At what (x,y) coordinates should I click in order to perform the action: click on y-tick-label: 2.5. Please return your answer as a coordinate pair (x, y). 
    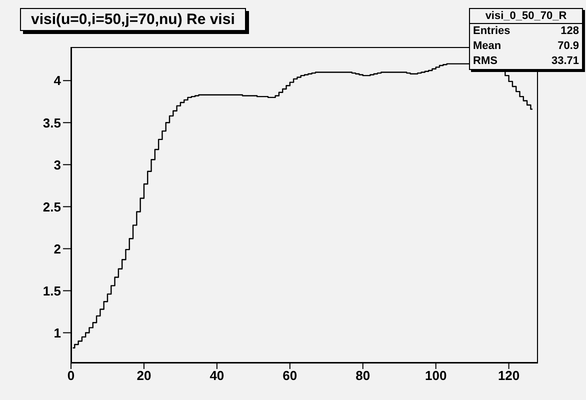
    Looking at the image, I should click on (51, 206).